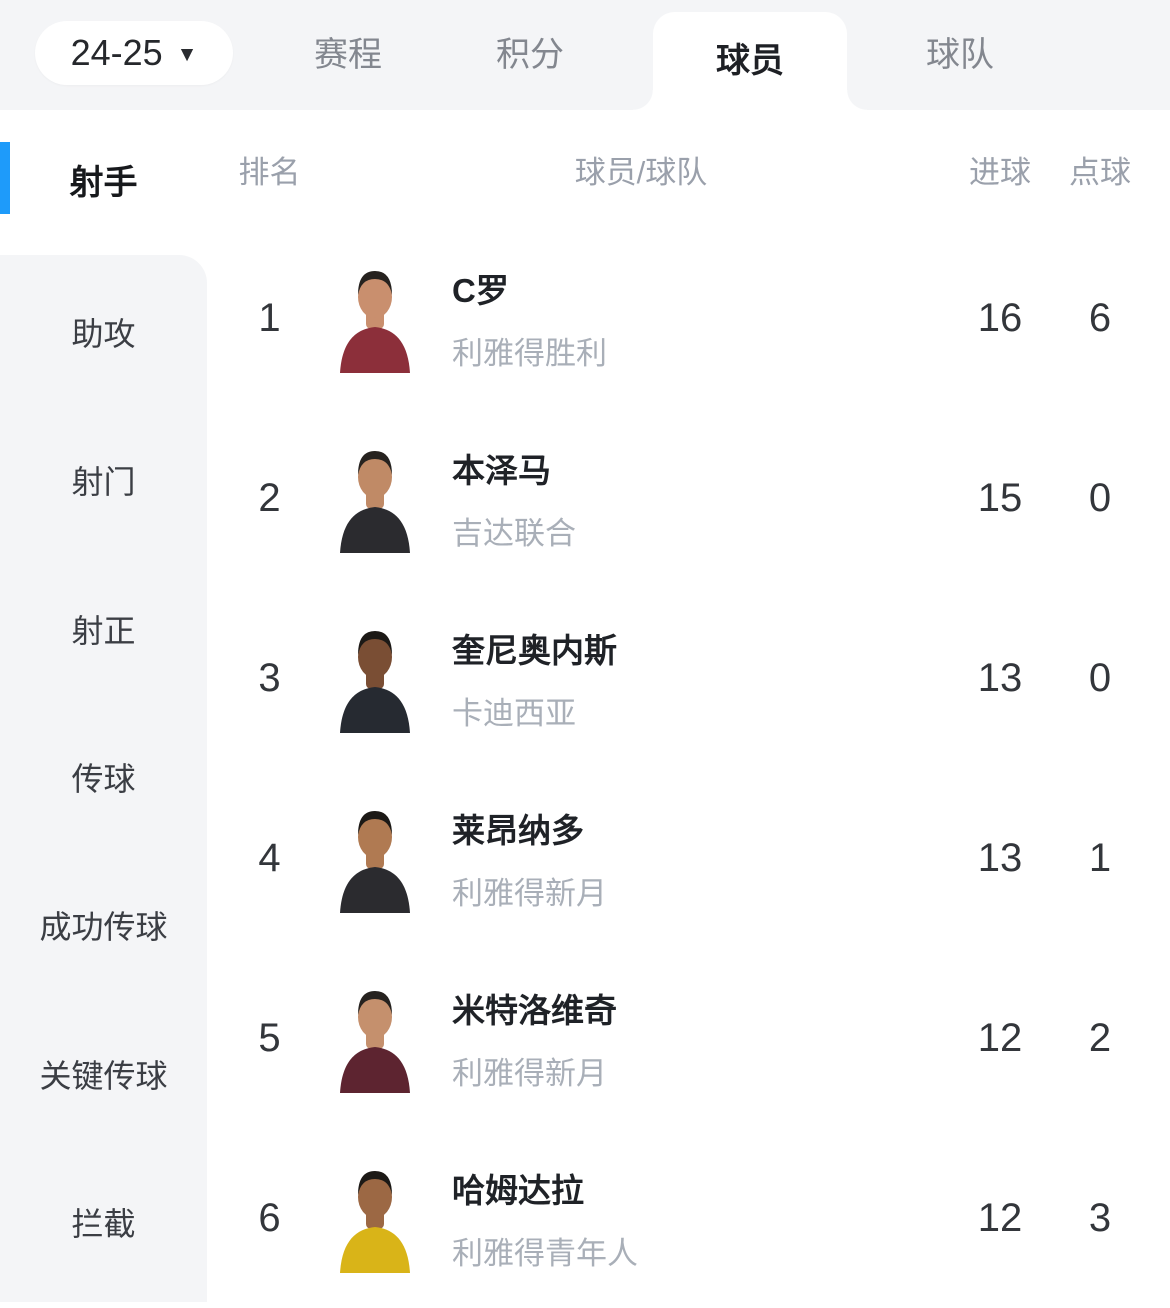 Image resolution: width=1170 pixels, height=1308 pixels. I want to click on sidebar-item: 成功传球, so click(103, 927).